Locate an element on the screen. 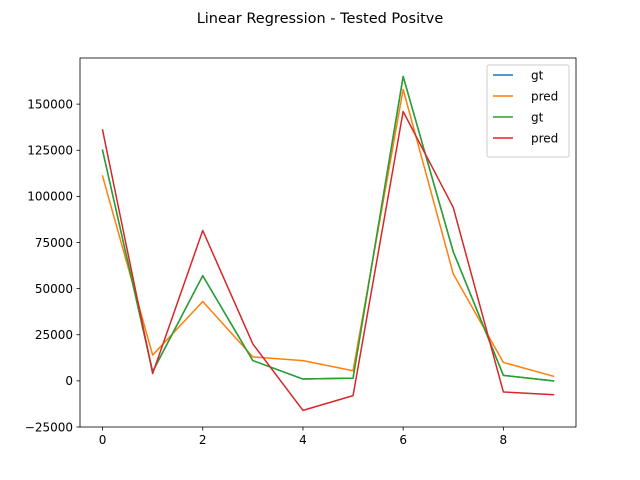 Image resolution: width=640 pixels, height=480 pixels. y-tick-label: 50000 is located at coordinates (54, 289).